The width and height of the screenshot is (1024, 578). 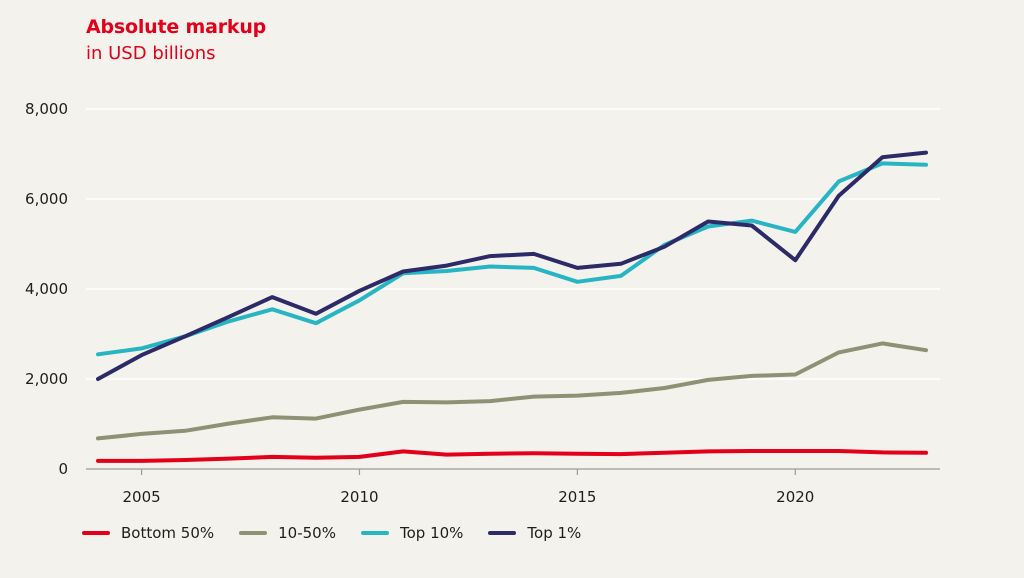 I want to click on y-tick-label: 6,000, so click(x=46, y=199).